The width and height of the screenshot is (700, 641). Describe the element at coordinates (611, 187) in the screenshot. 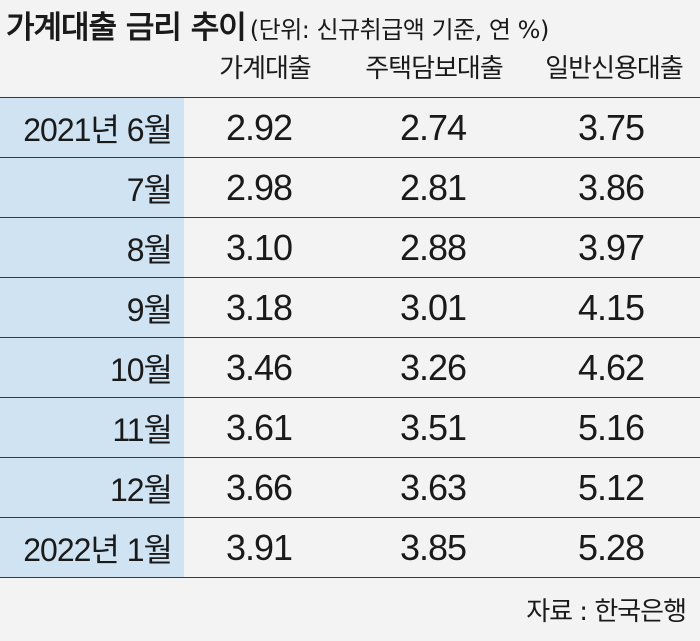

I see `value-cell: 3.86` at that location.